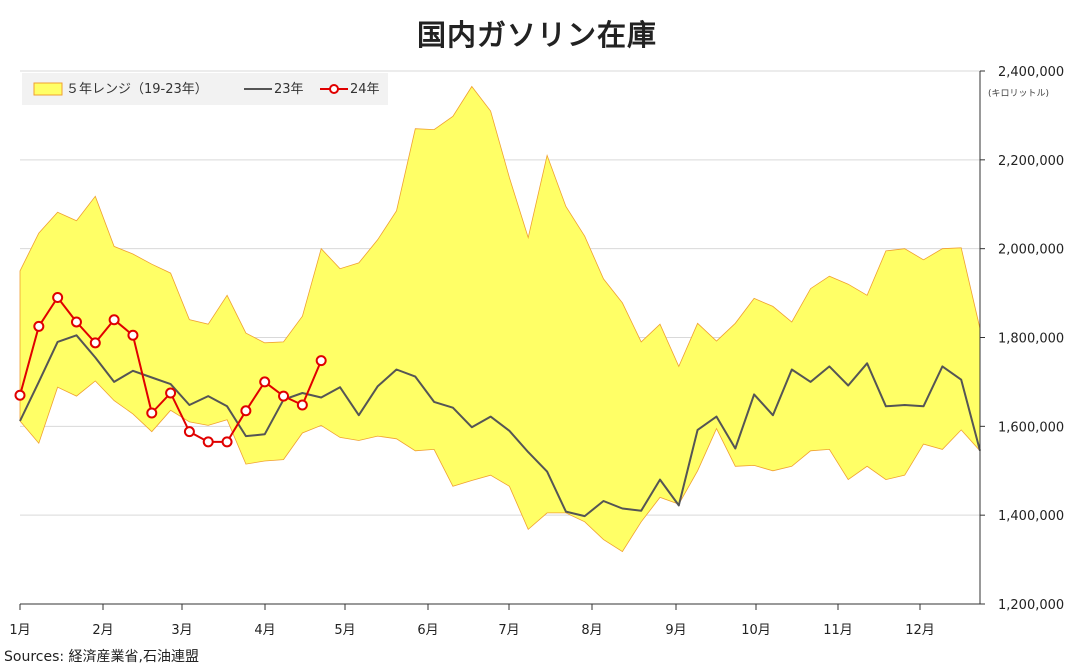 This screenshot has width=1074, height=669. I want to click on x-tick-label: 2月, so click(102, 630).